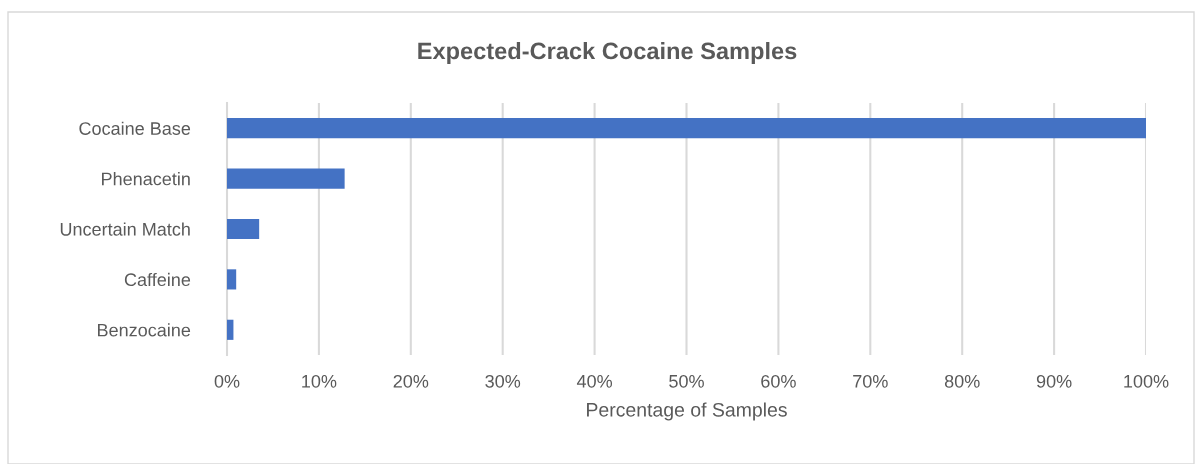 The width and height of the screenshot is (1195, 464). Describe the element at coordinates (607, 53) in the screenshot. I see `chart-title: Expected-Crack Cocaine Samples` at that location.